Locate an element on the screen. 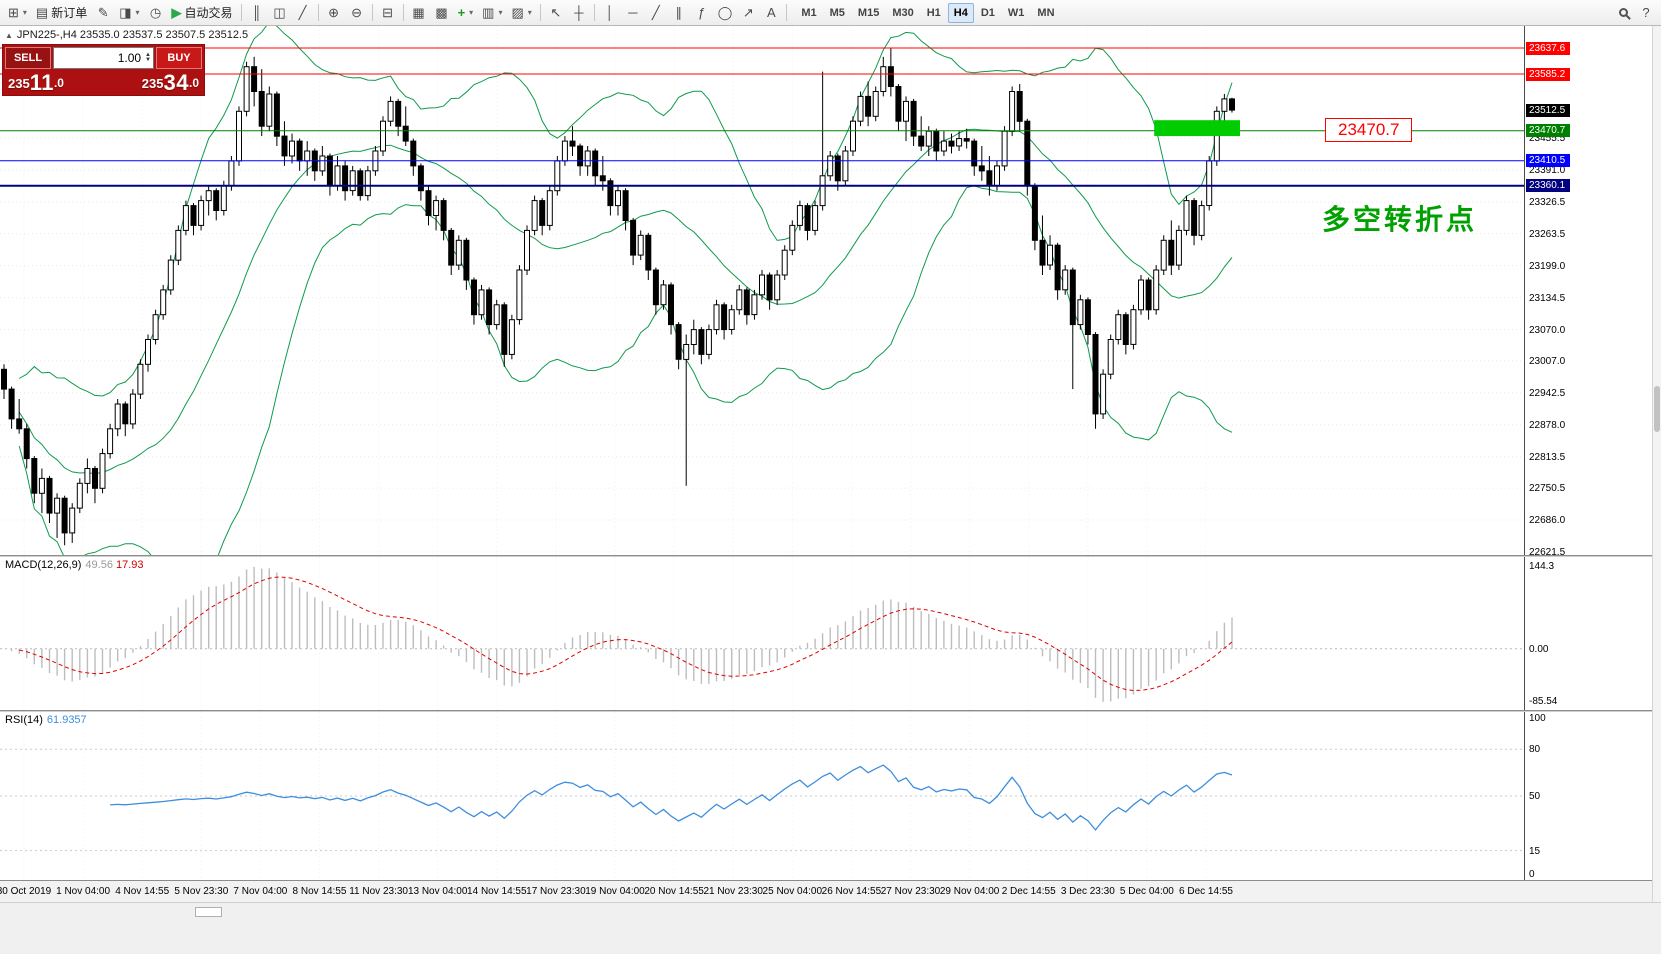  autotrading-button: ▶ 自动交易 is located at coordinates (202, 12).